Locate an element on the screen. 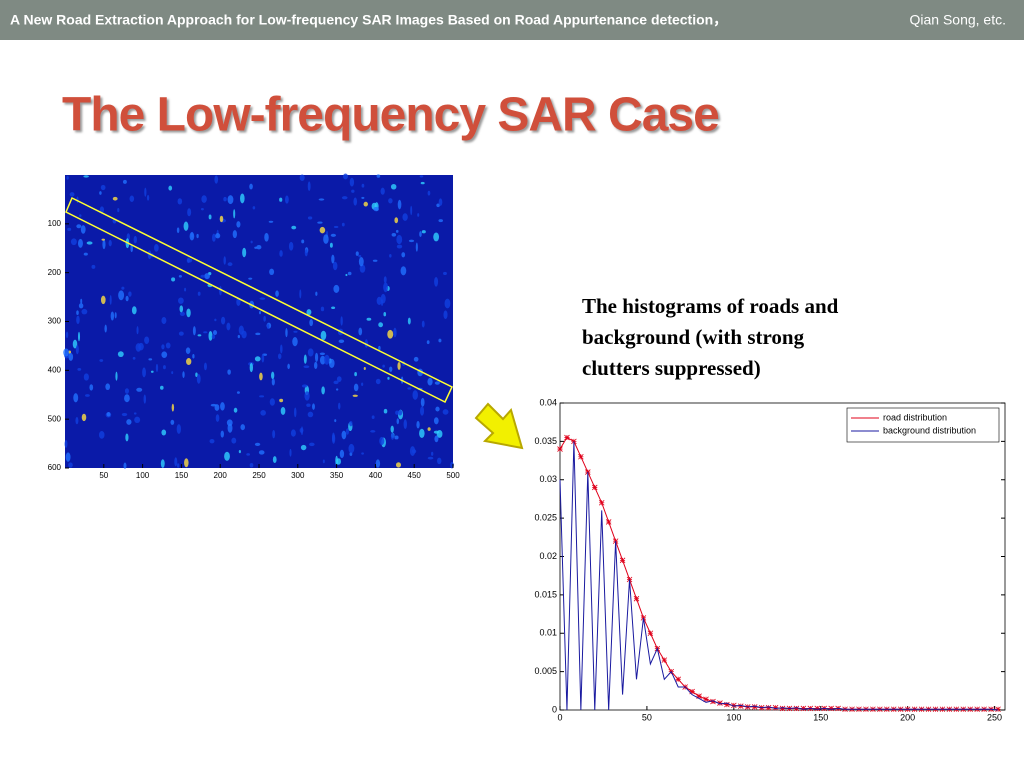  x-tick-label: 300 is located at coordinates (298, 475).